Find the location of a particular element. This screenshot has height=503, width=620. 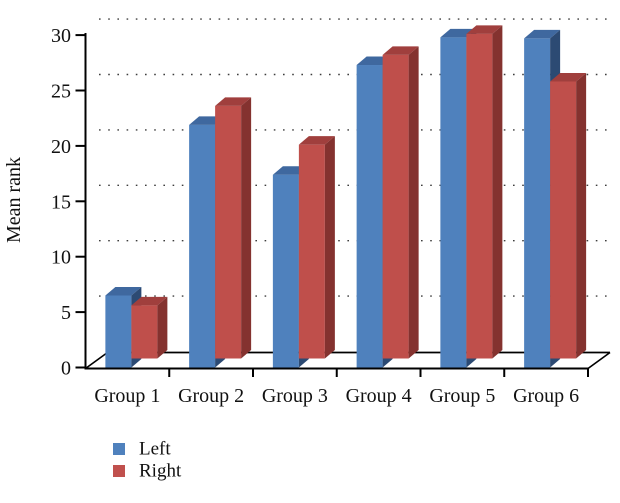

legend-swatch-left is located at coordinates (119, 449).